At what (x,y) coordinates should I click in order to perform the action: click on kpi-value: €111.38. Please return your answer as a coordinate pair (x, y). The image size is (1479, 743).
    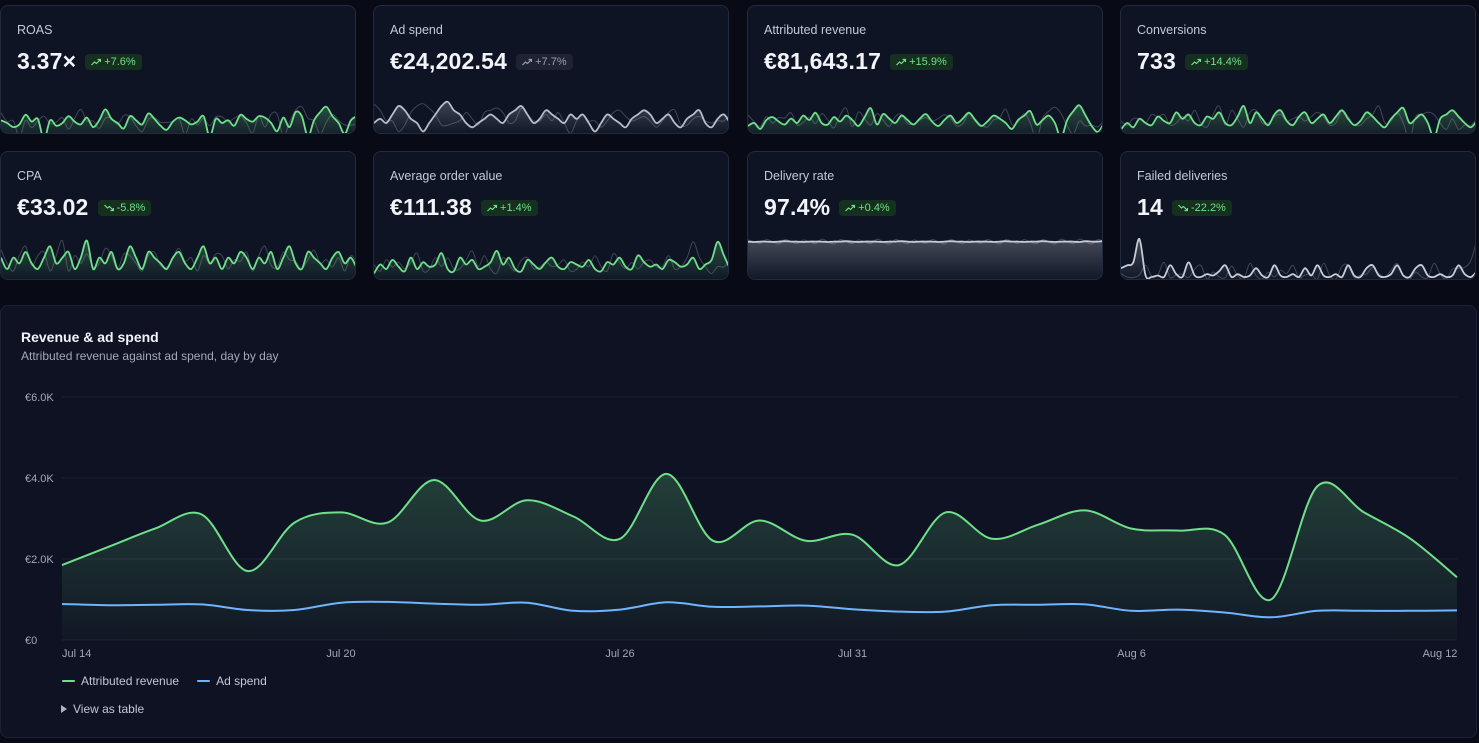
    Looking at the image, I should click on (431, 207).